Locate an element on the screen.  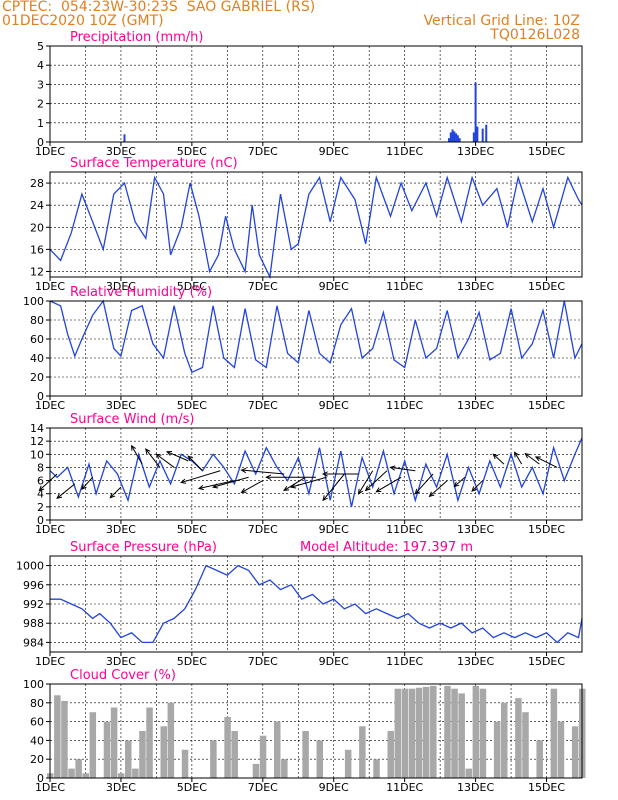
wind-ytick-label: 10 is located at coordinates (37, 454).